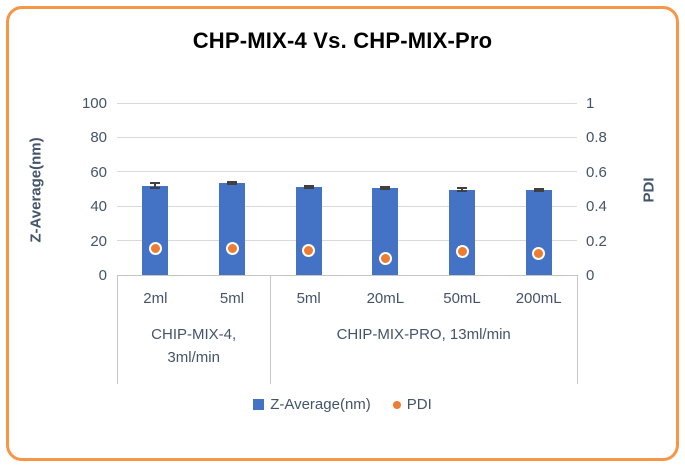 This screenshot has height=467, width=685. I want to click on legend: Z-Average(nm) PDI, so click(342, 404).